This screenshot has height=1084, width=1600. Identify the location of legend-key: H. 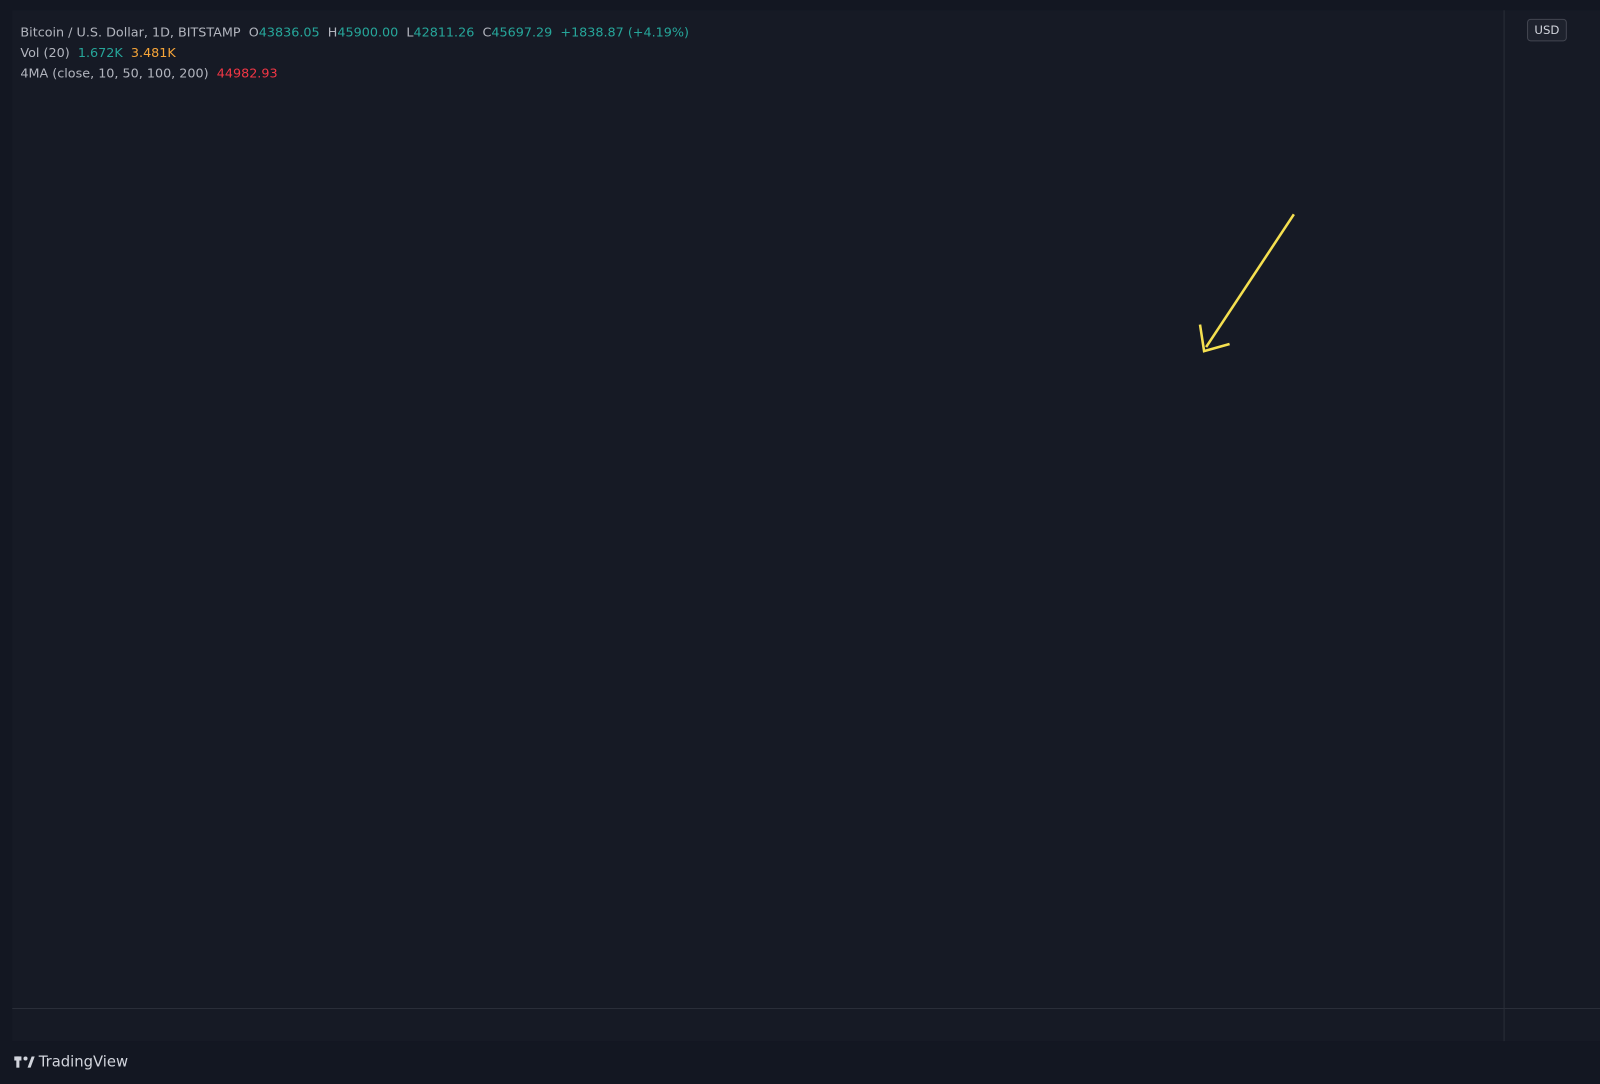
(333, 32).